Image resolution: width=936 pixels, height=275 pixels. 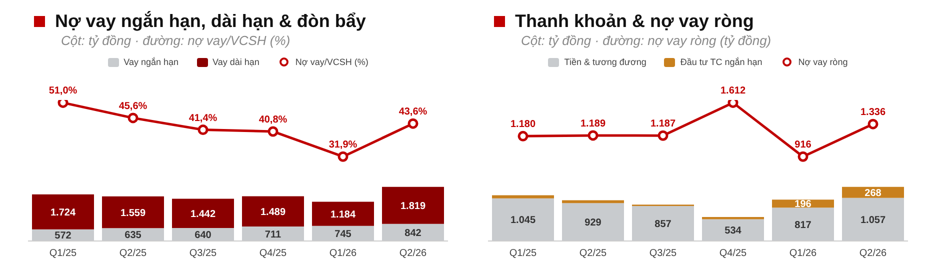 I want to click on legend-label: Vay dài hạn, so click(x=236, y=62).